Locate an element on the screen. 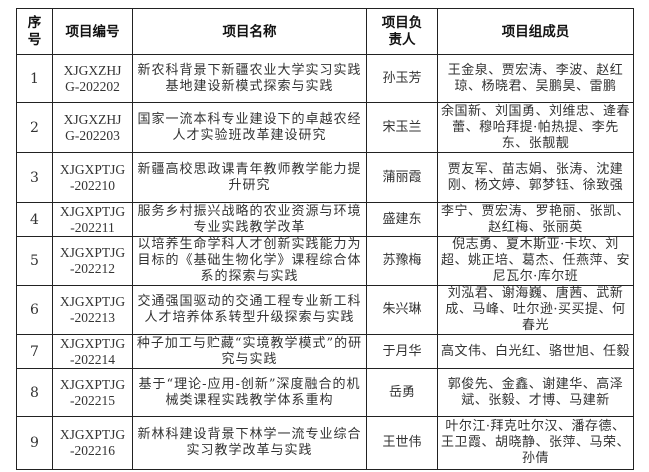 The height and width of the screenshot is (472, 649). project-code: XJGXZHJG-202203 is located at coordinates (92, 127).